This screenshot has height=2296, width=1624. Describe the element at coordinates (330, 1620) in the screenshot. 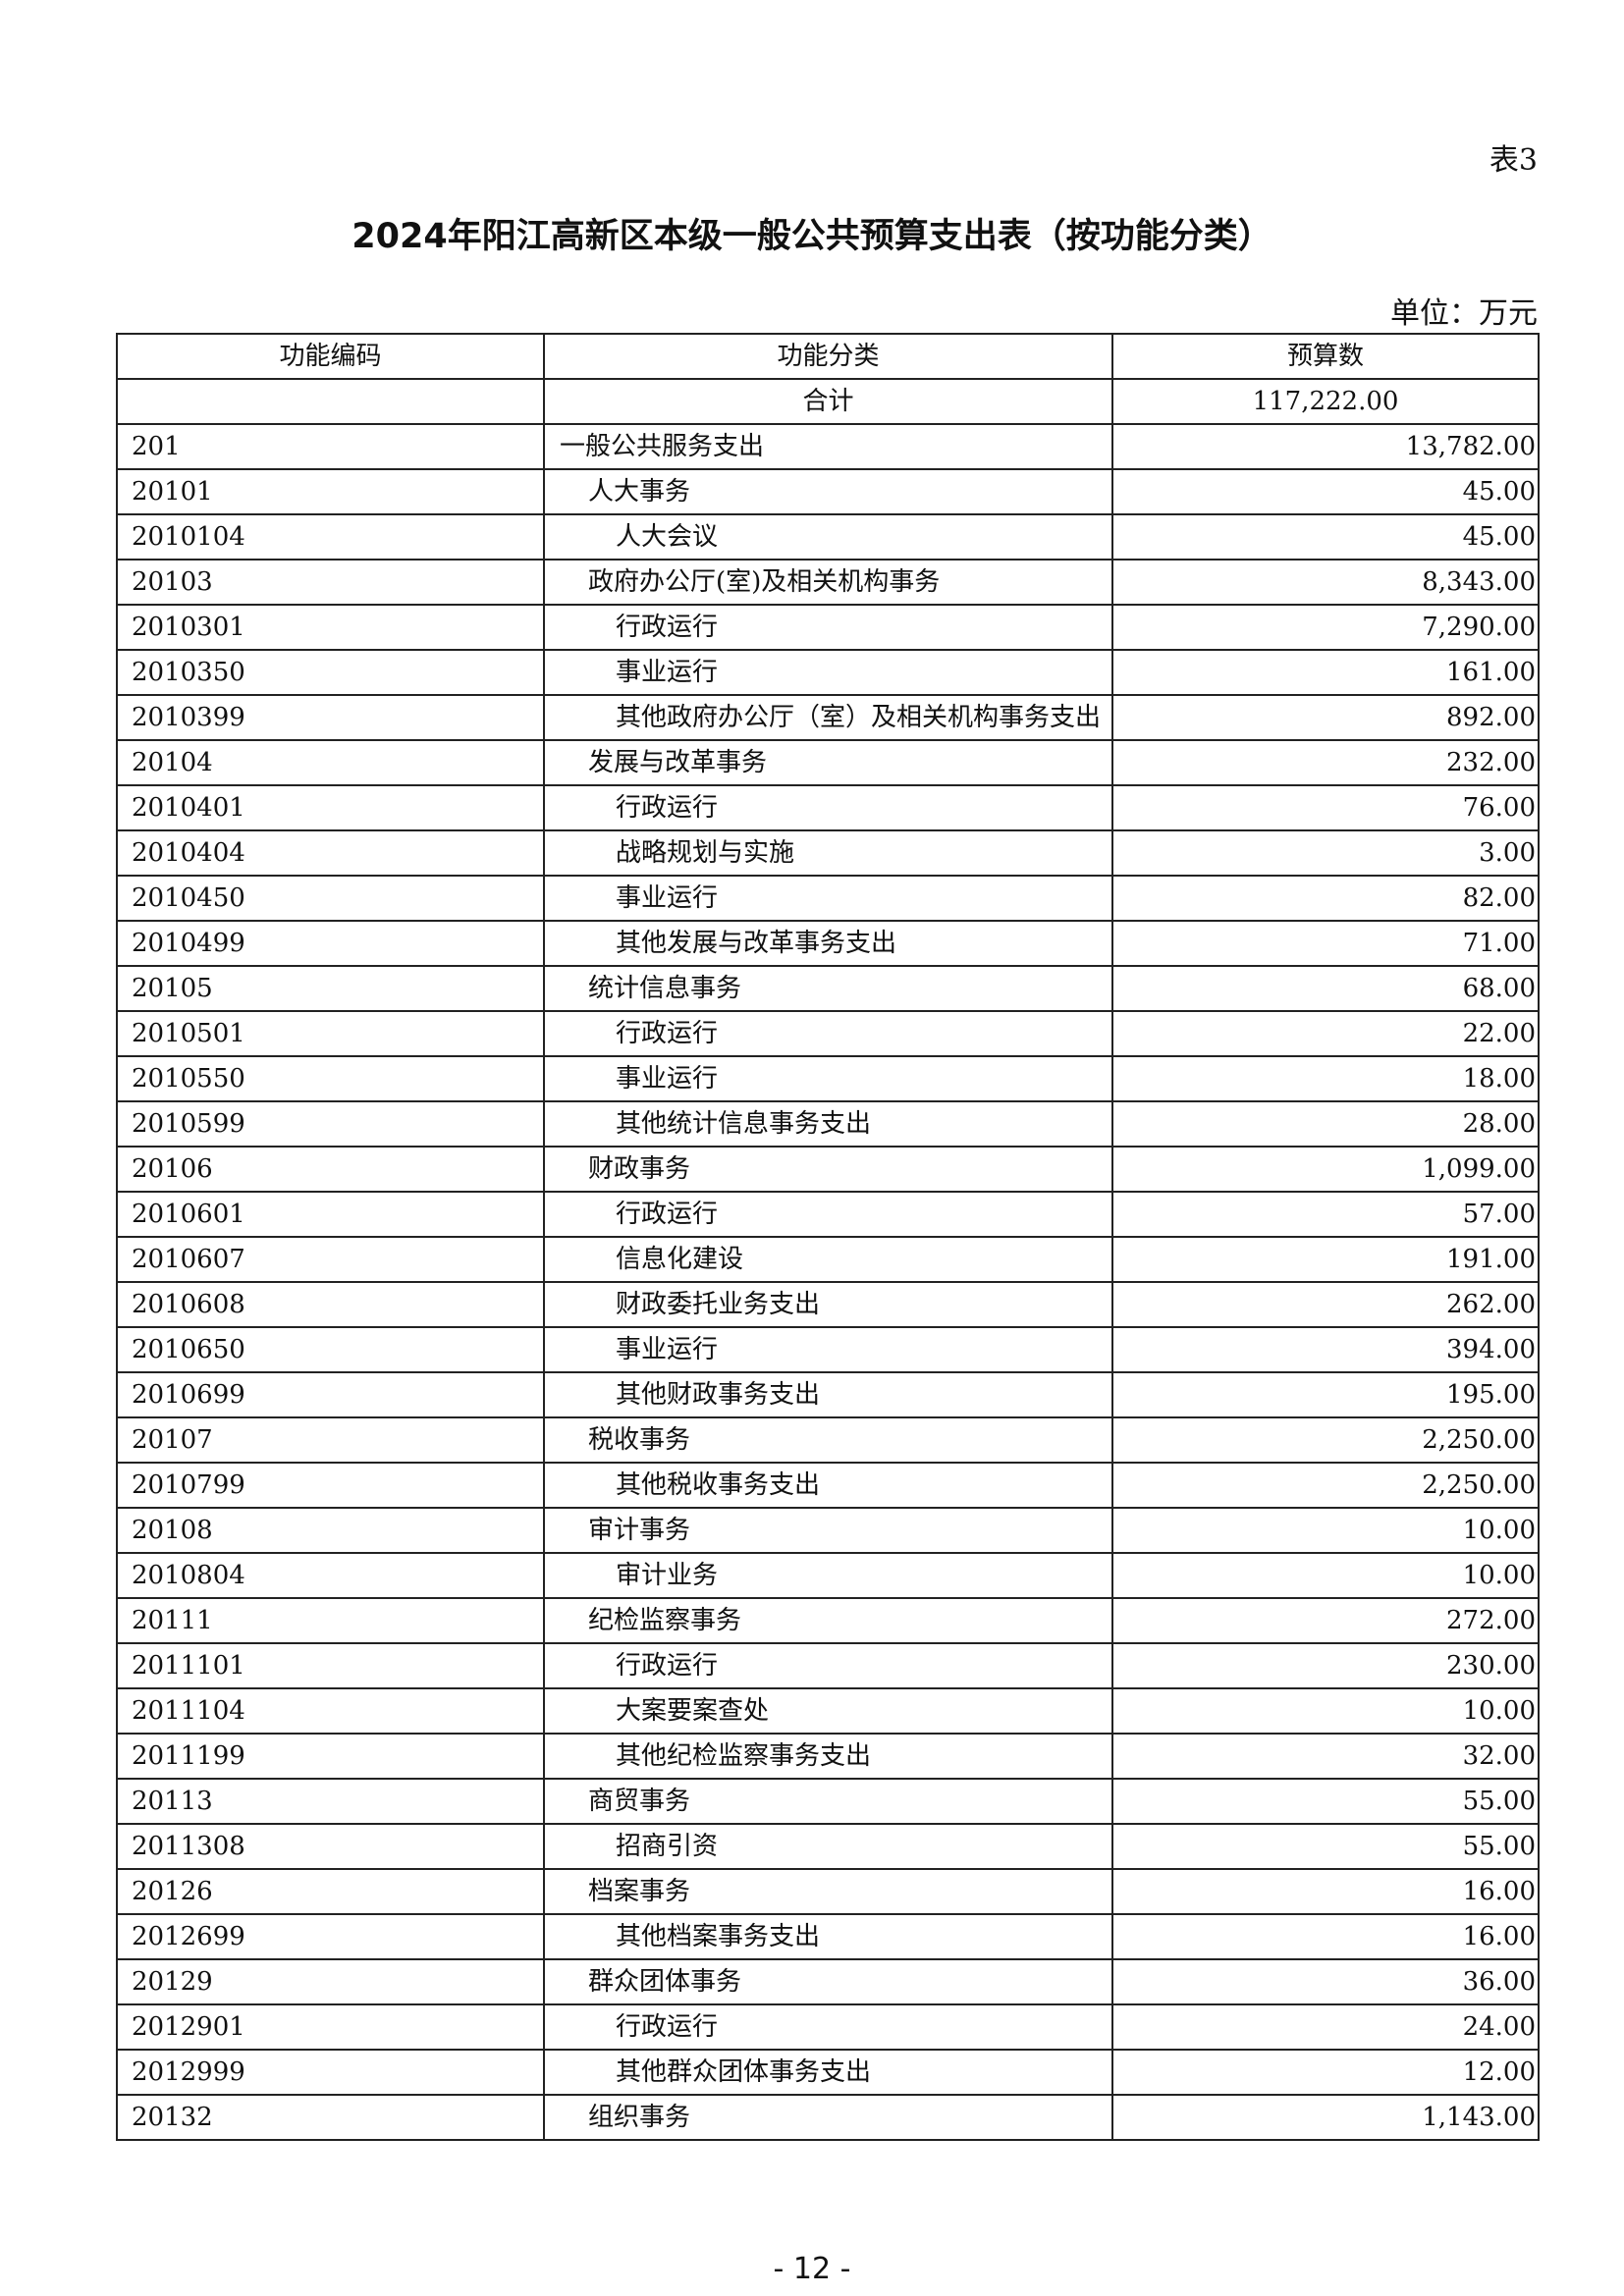

I see `code-cell: 20111` at that location.